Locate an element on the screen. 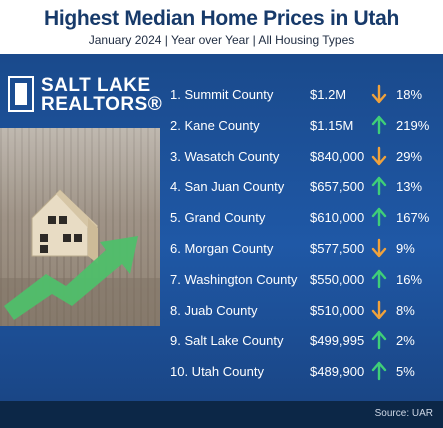 The image size is (443, 428). county-label: 1. Summit County is located at coordinates (222, 94).